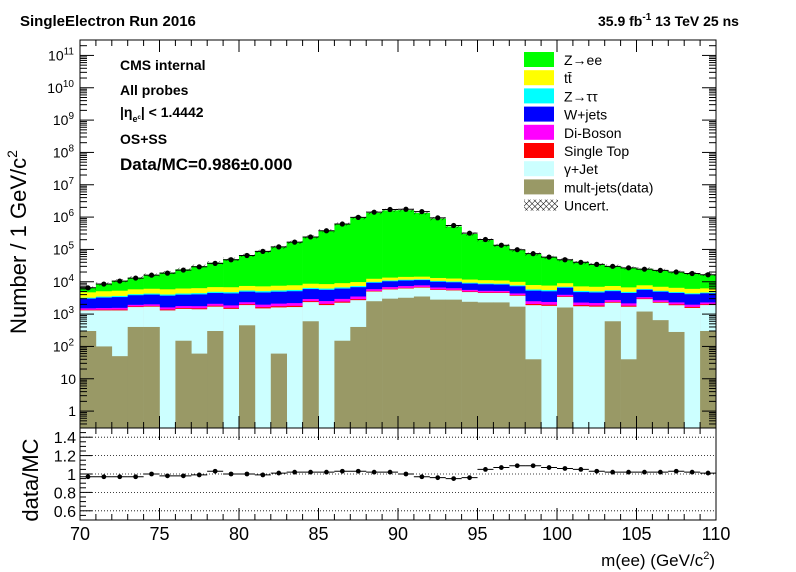  I want to click on legend-swatch-z-ee, so click(539, 59).